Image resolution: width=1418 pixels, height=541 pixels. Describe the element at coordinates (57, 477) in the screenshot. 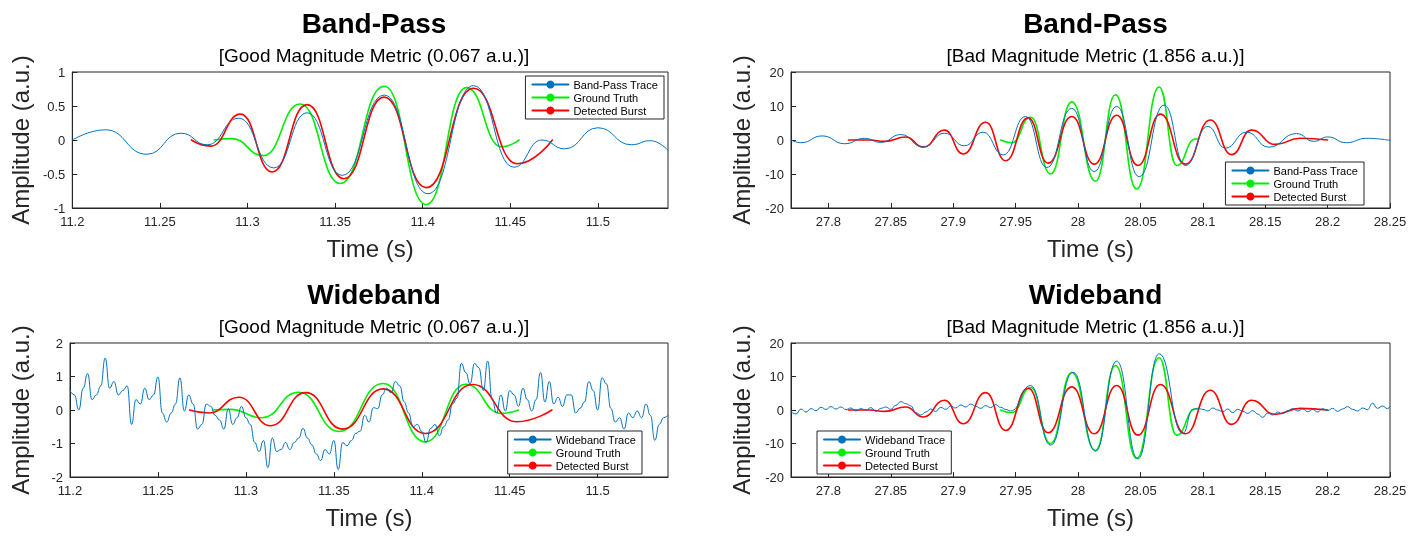

I see `y-tick-label: -2` at that location.